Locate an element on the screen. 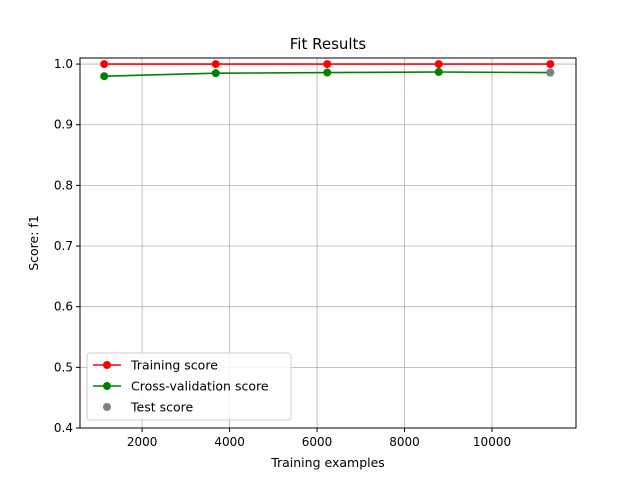 The width and height of the screenshot is (640, 480). y-axis-label: Score: f1 is located at coordinates (33, 243).